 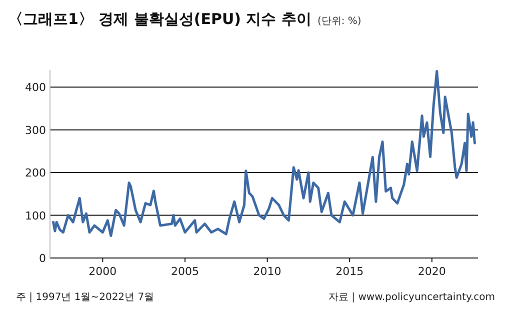 What do you see at coordinates (102, 271) in the screenshot?
I see `x-tick-label: 2000` at bounding box center [102, 271].